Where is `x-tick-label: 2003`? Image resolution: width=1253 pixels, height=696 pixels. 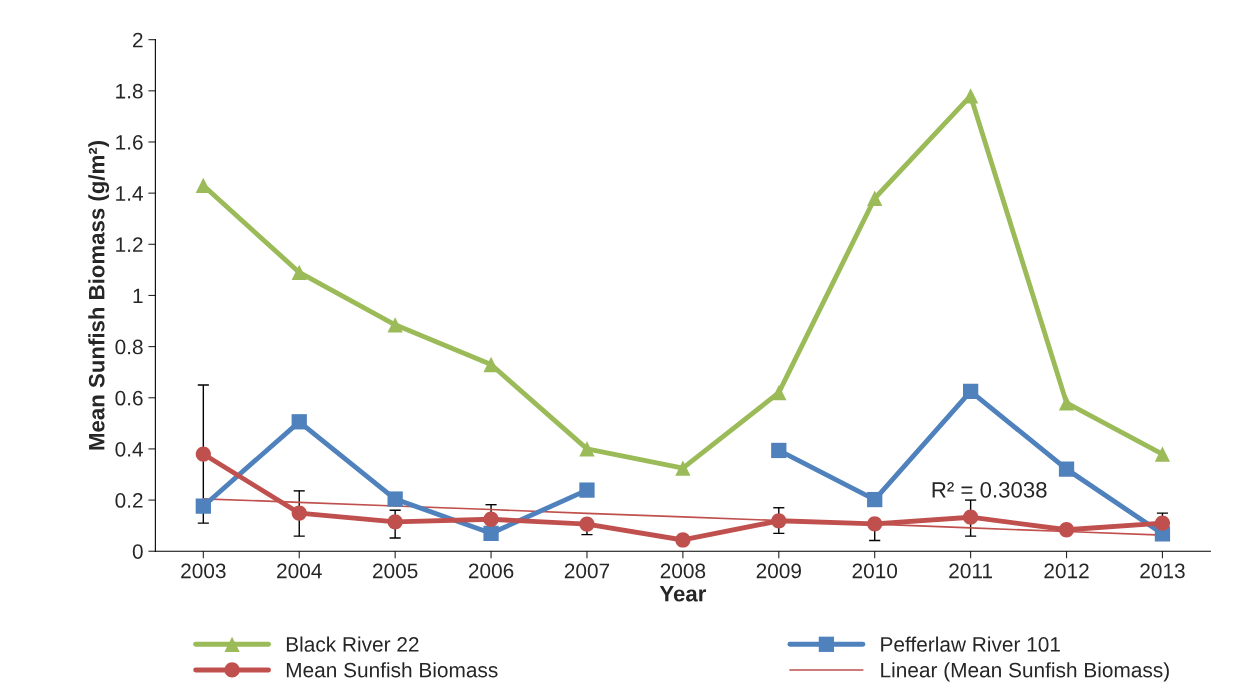
x-tick-label: 2003 is located at coordinates (203, 571).